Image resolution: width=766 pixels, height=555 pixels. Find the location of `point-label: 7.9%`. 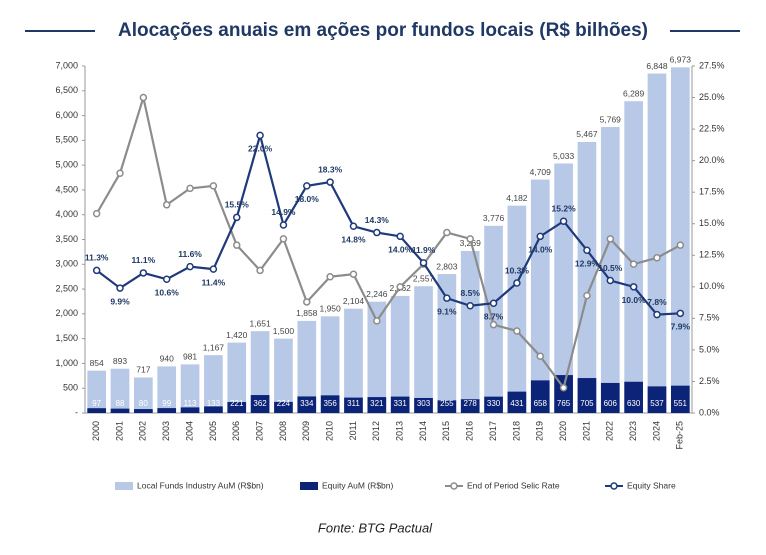

point-label: 7.9% is located at coordinates (681, 327).